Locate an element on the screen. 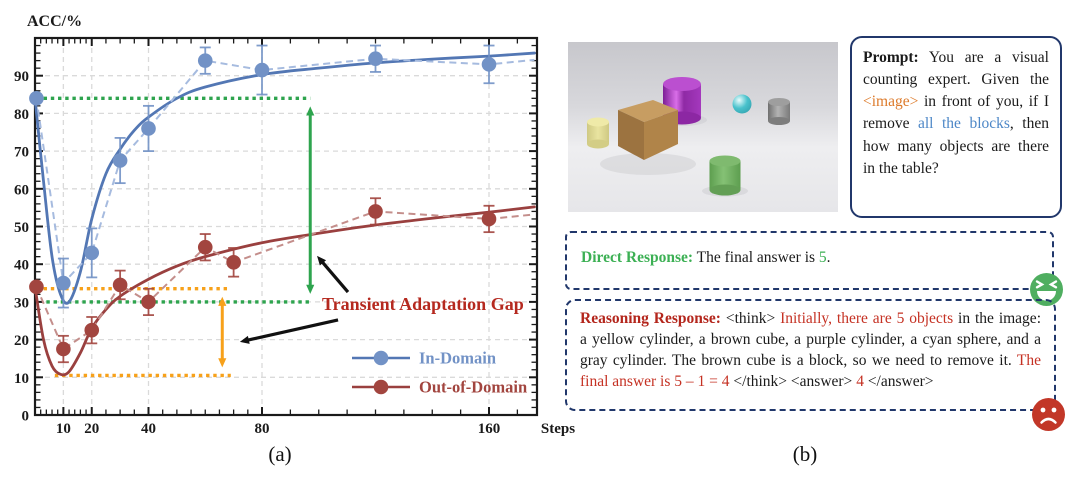  y-tick-label: 60 is located at coordinates (21, 190).